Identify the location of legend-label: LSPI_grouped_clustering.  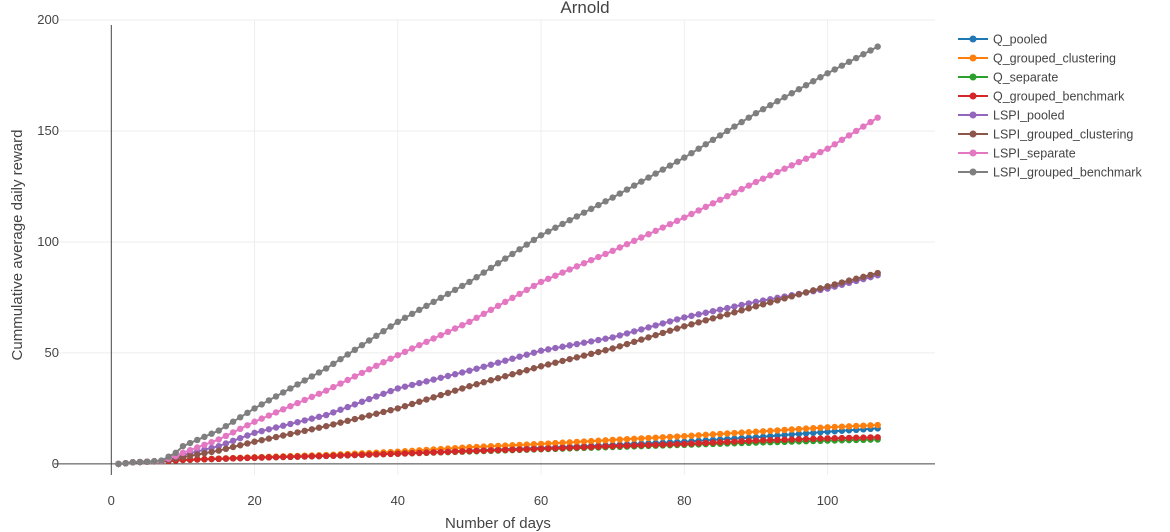
(1063, 135).